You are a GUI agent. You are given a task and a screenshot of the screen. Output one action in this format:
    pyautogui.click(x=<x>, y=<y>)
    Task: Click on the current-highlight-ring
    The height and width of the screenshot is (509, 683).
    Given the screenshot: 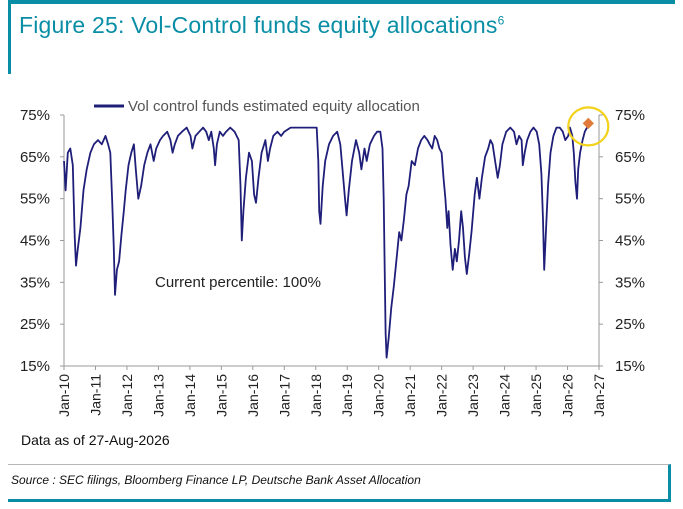 What is the action you would take?
    pyautogui.click(x=588, y=126)
    